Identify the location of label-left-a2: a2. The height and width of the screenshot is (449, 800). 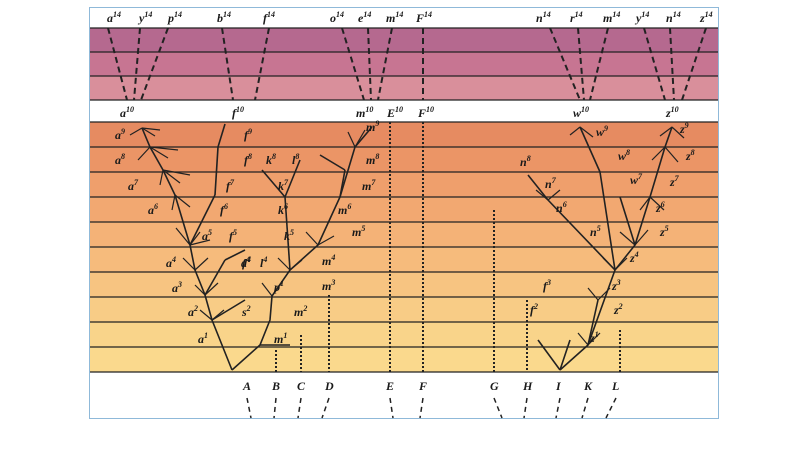
(193, 311).